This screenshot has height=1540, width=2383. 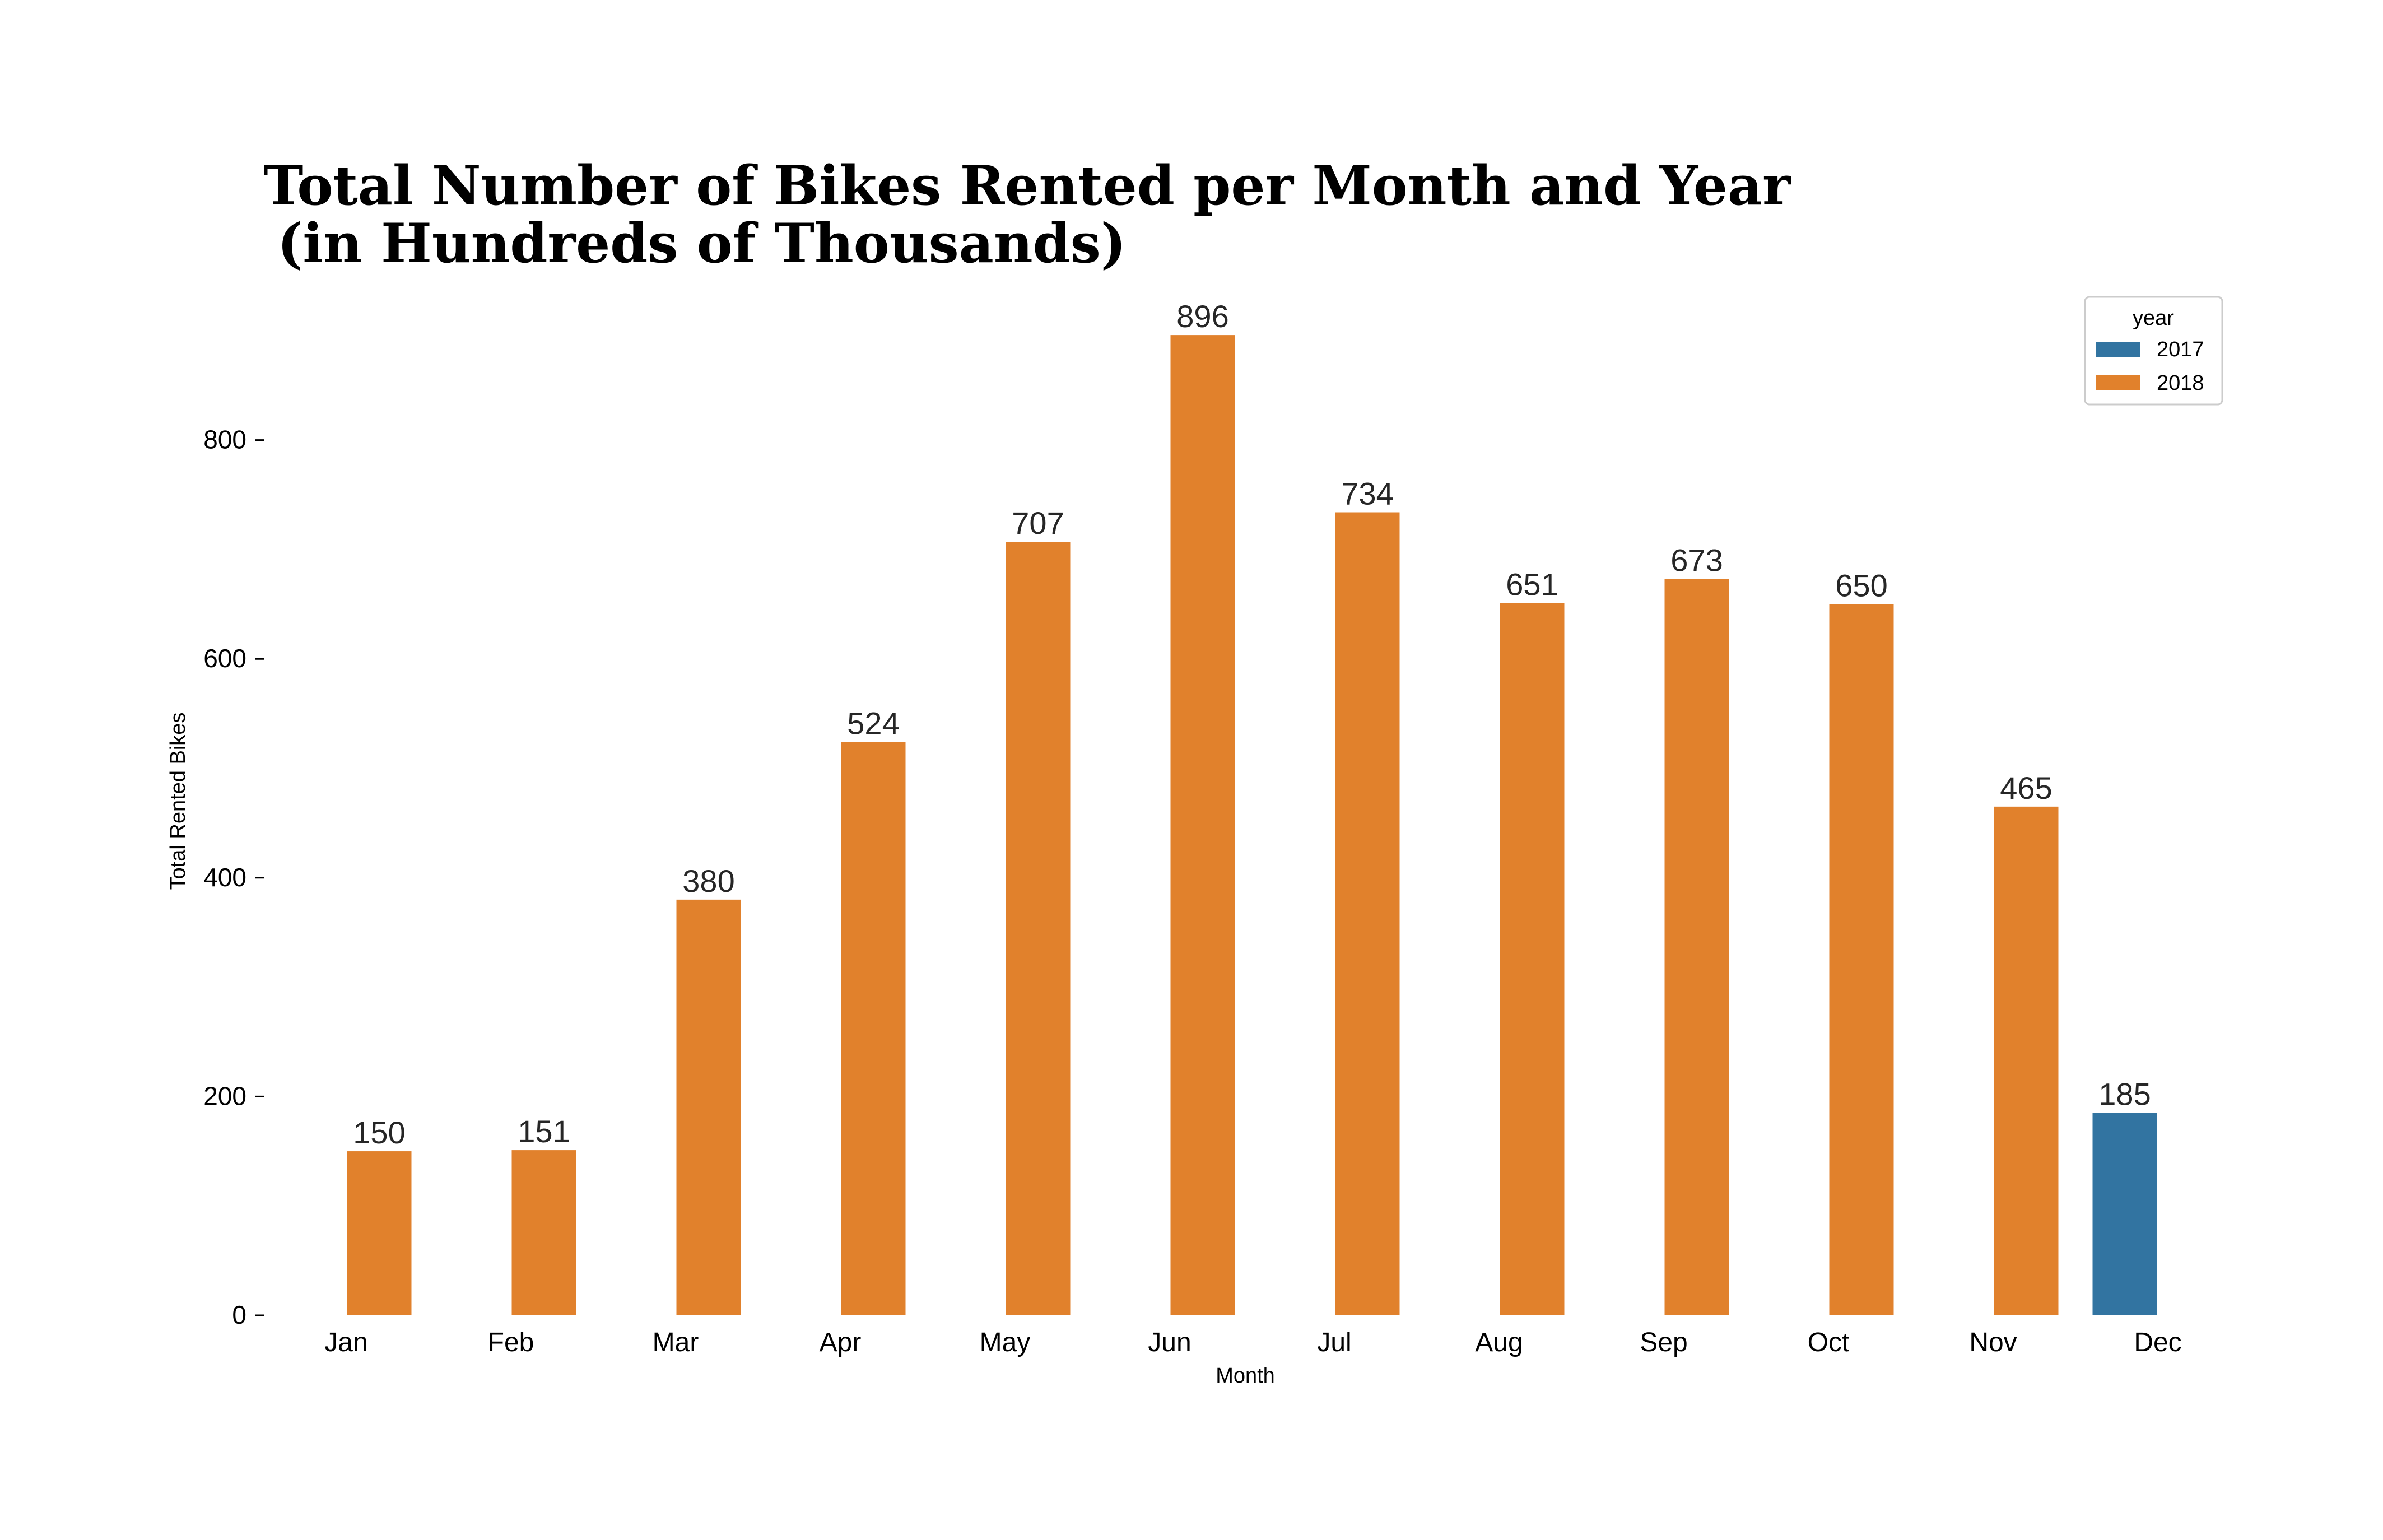 What do you see at coordinates (1862, 959) in the screenshot?
I see `bar-oct-2018` at bounding box center [1862, 959].